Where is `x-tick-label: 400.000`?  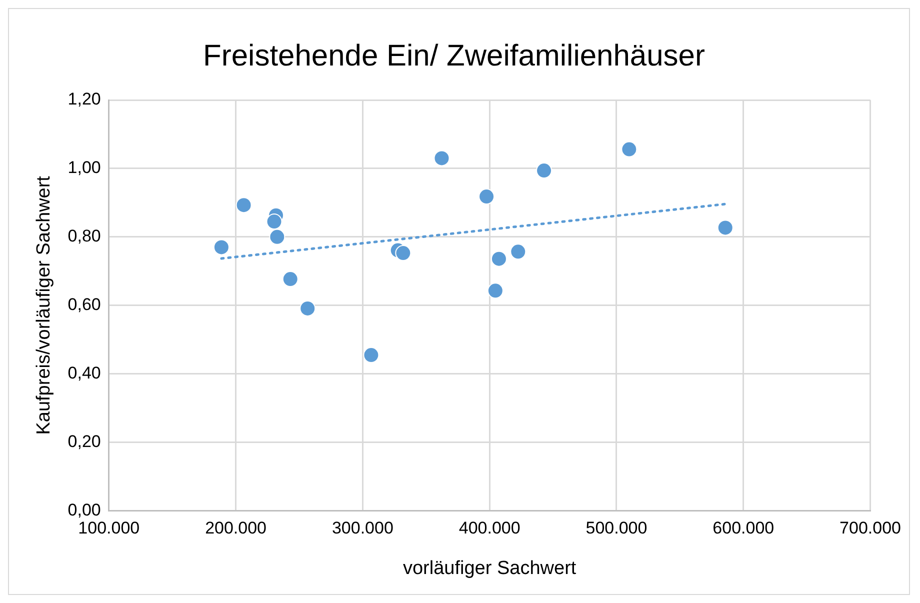
x-tick-label: 400.000 is located at coordinates (489, 528).